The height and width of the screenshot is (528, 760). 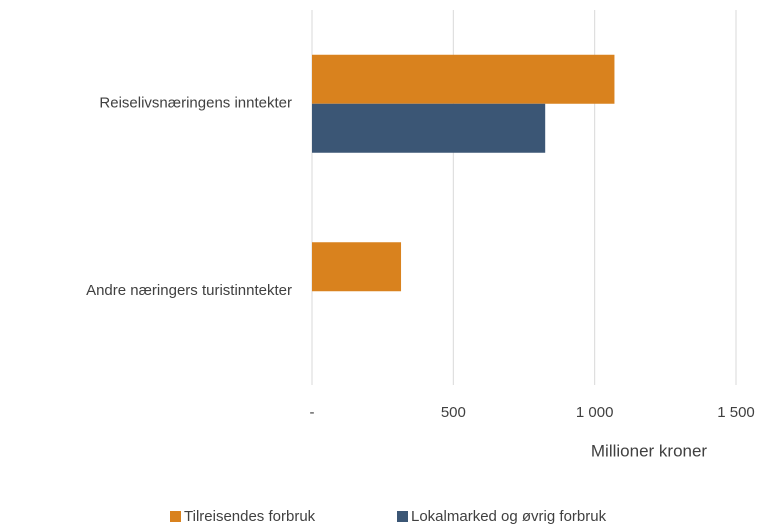 What do you see at coordinates (189, 290) in the screenshot?
I see `y-tick-label: Andre næringers turistinntekter` at bounding box center [189, 290].